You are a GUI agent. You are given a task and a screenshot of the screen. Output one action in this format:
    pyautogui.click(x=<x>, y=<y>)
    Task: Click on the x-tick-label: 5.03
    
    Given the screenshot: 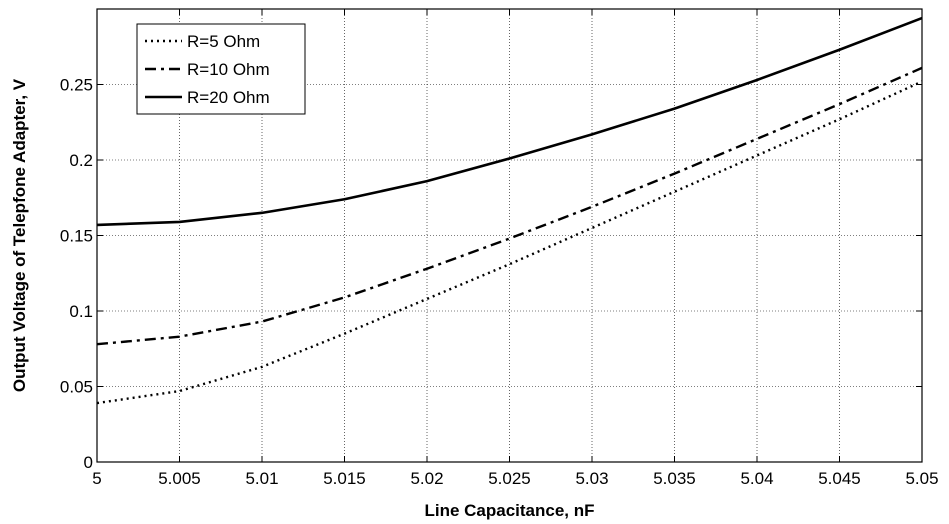 What is the action you would take?
    pyautogui.click(x=591, y=478)
    